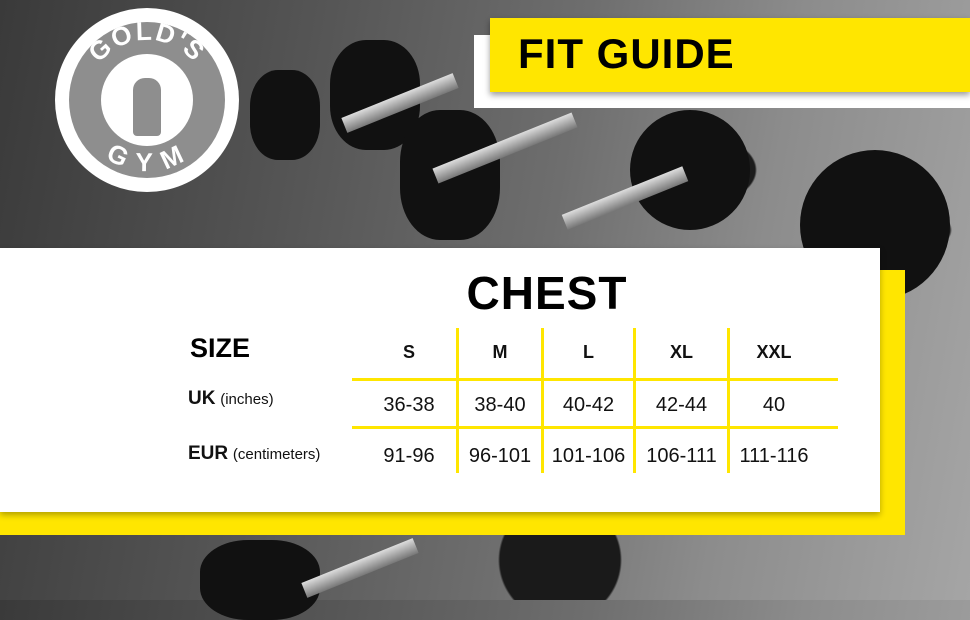 The image size is (970, 620). What do you see at coordinates (547, 293) in the screenshot?
I see `chart-title: CHEST` at bounding box center [547, 293].